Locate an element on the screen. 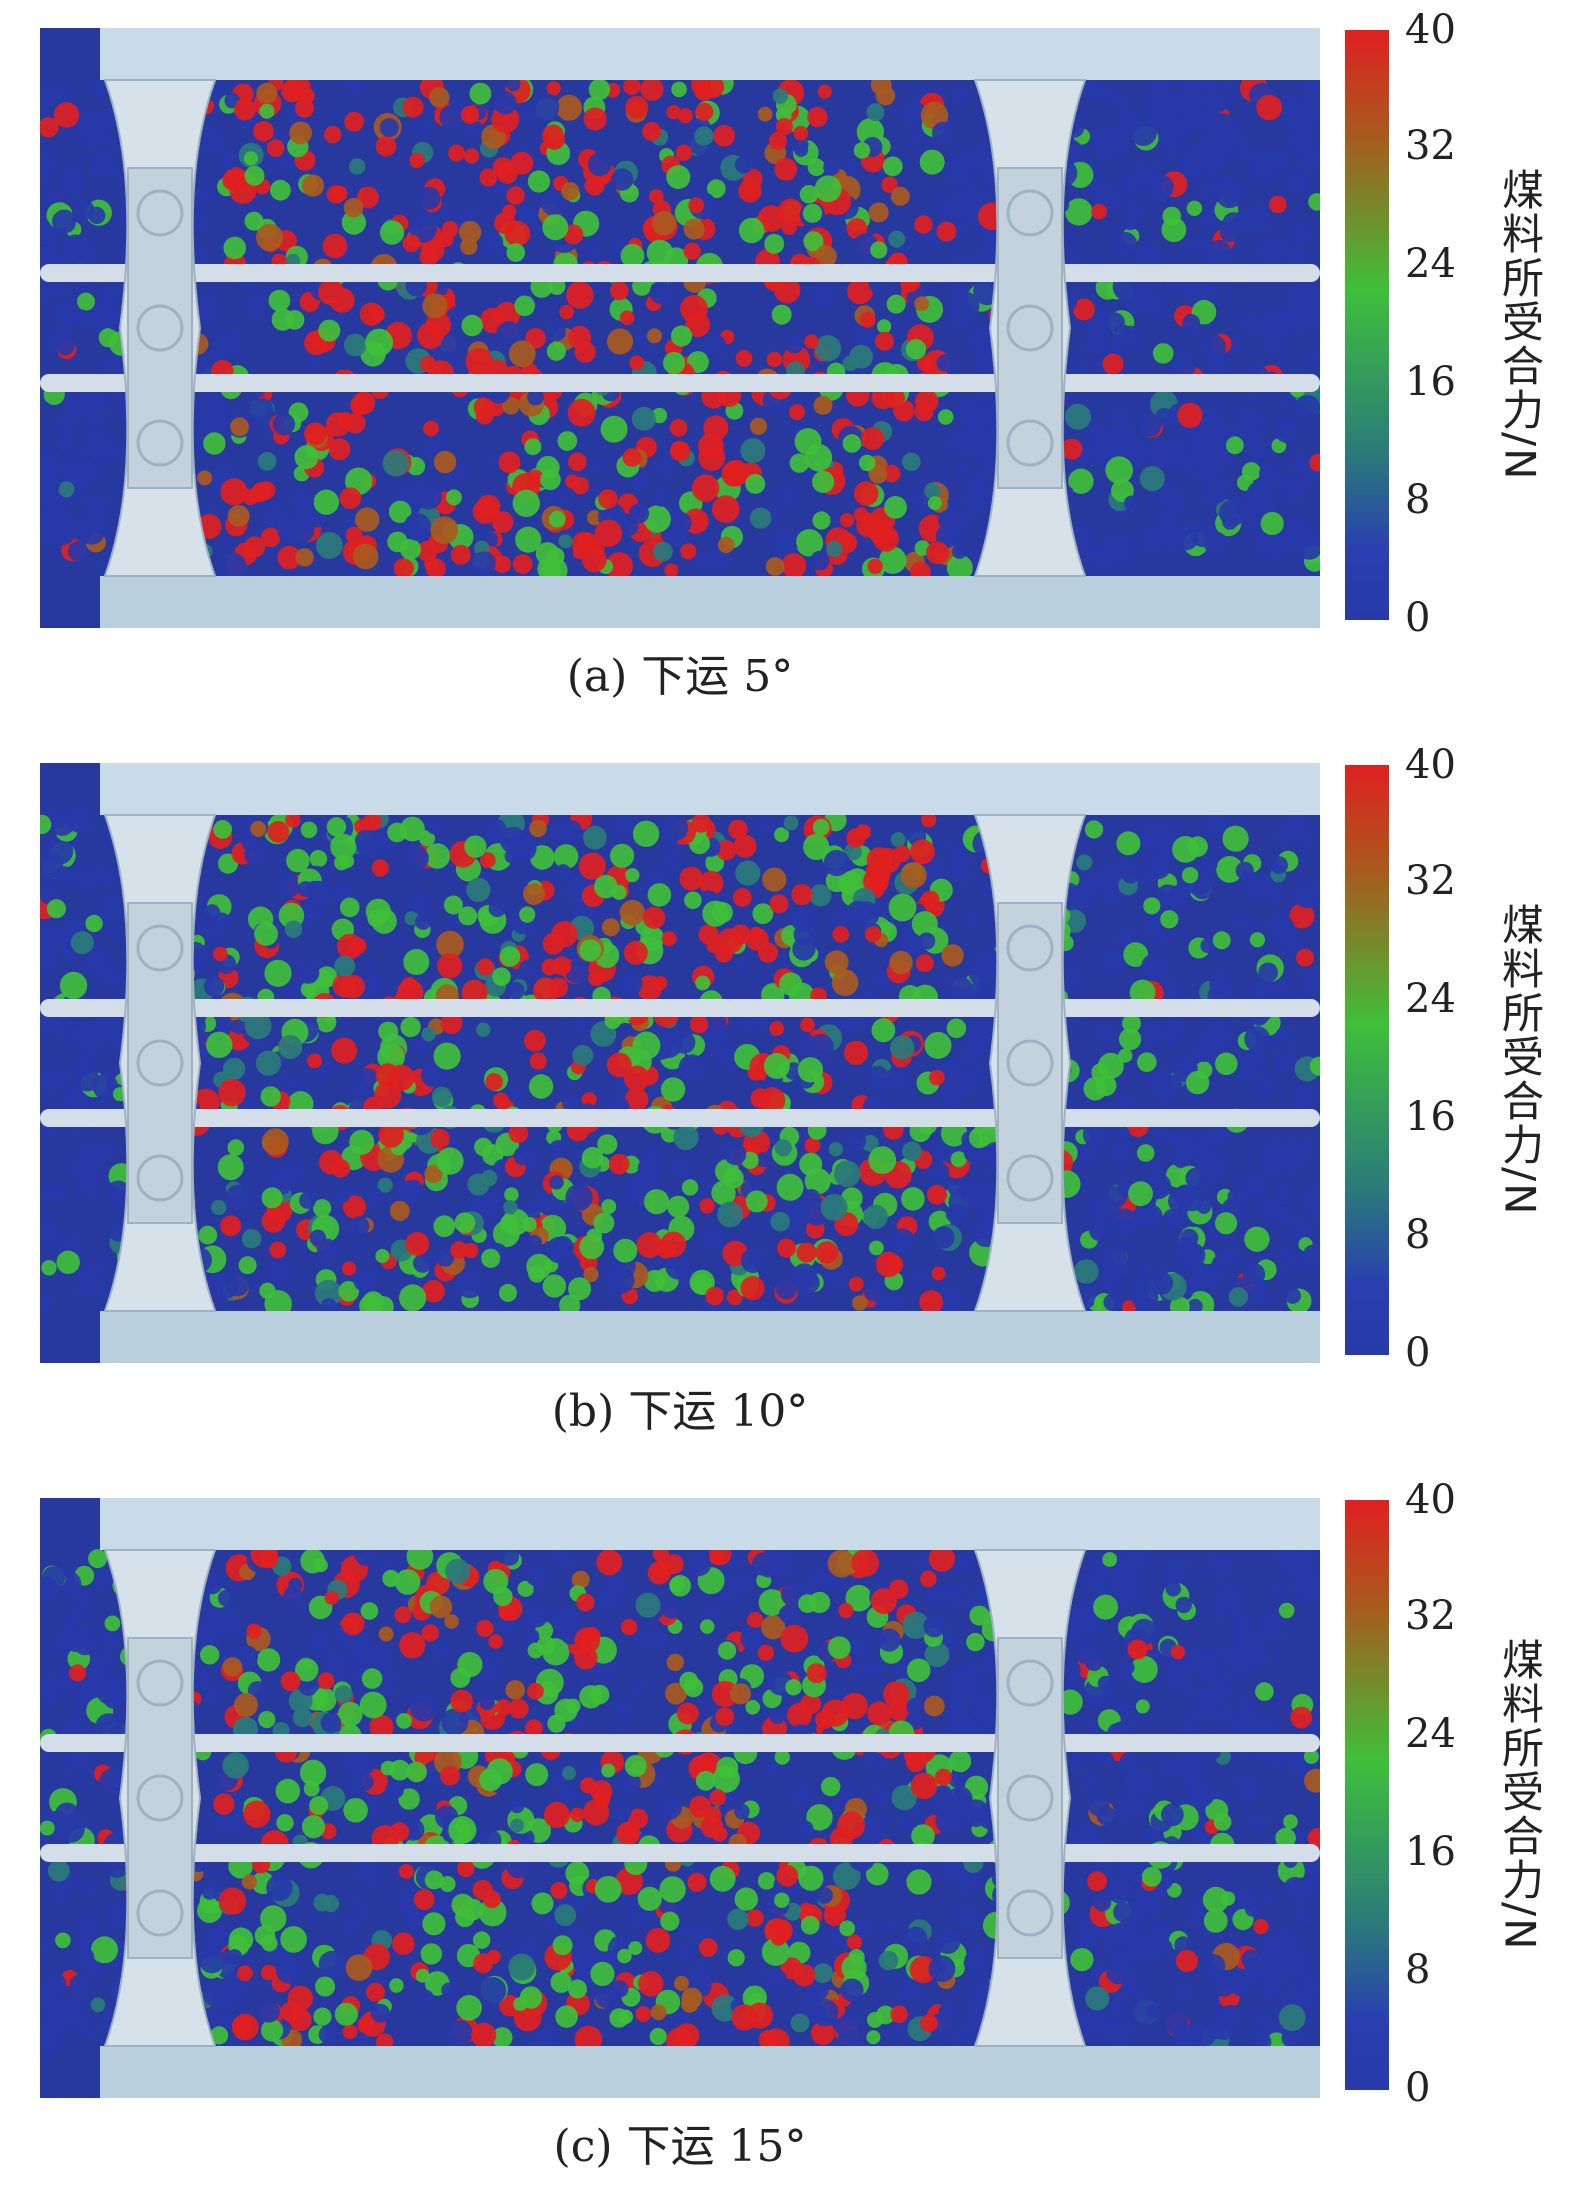 This screenshot has width=1575, height=2195. caption-c: (c) 下运 15° is located at coordinates (680, 2146).